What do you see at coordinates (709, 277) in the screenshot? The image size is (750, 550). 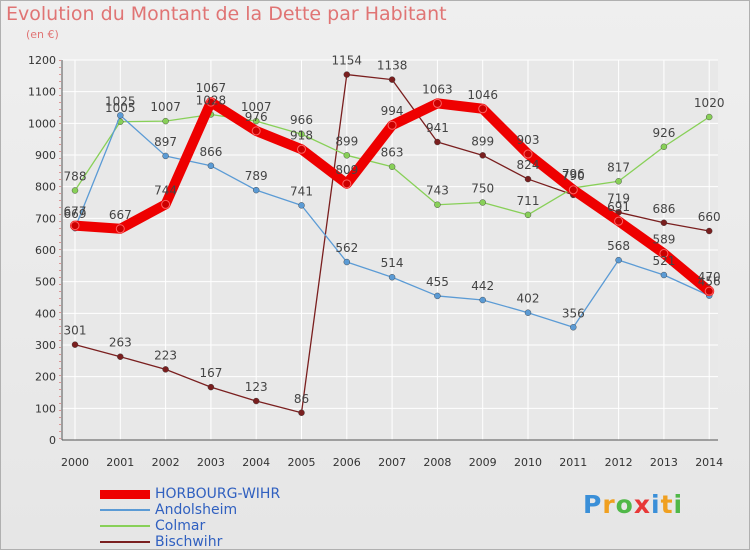 I see `data-label: 470` at bounding box center [709, 277].